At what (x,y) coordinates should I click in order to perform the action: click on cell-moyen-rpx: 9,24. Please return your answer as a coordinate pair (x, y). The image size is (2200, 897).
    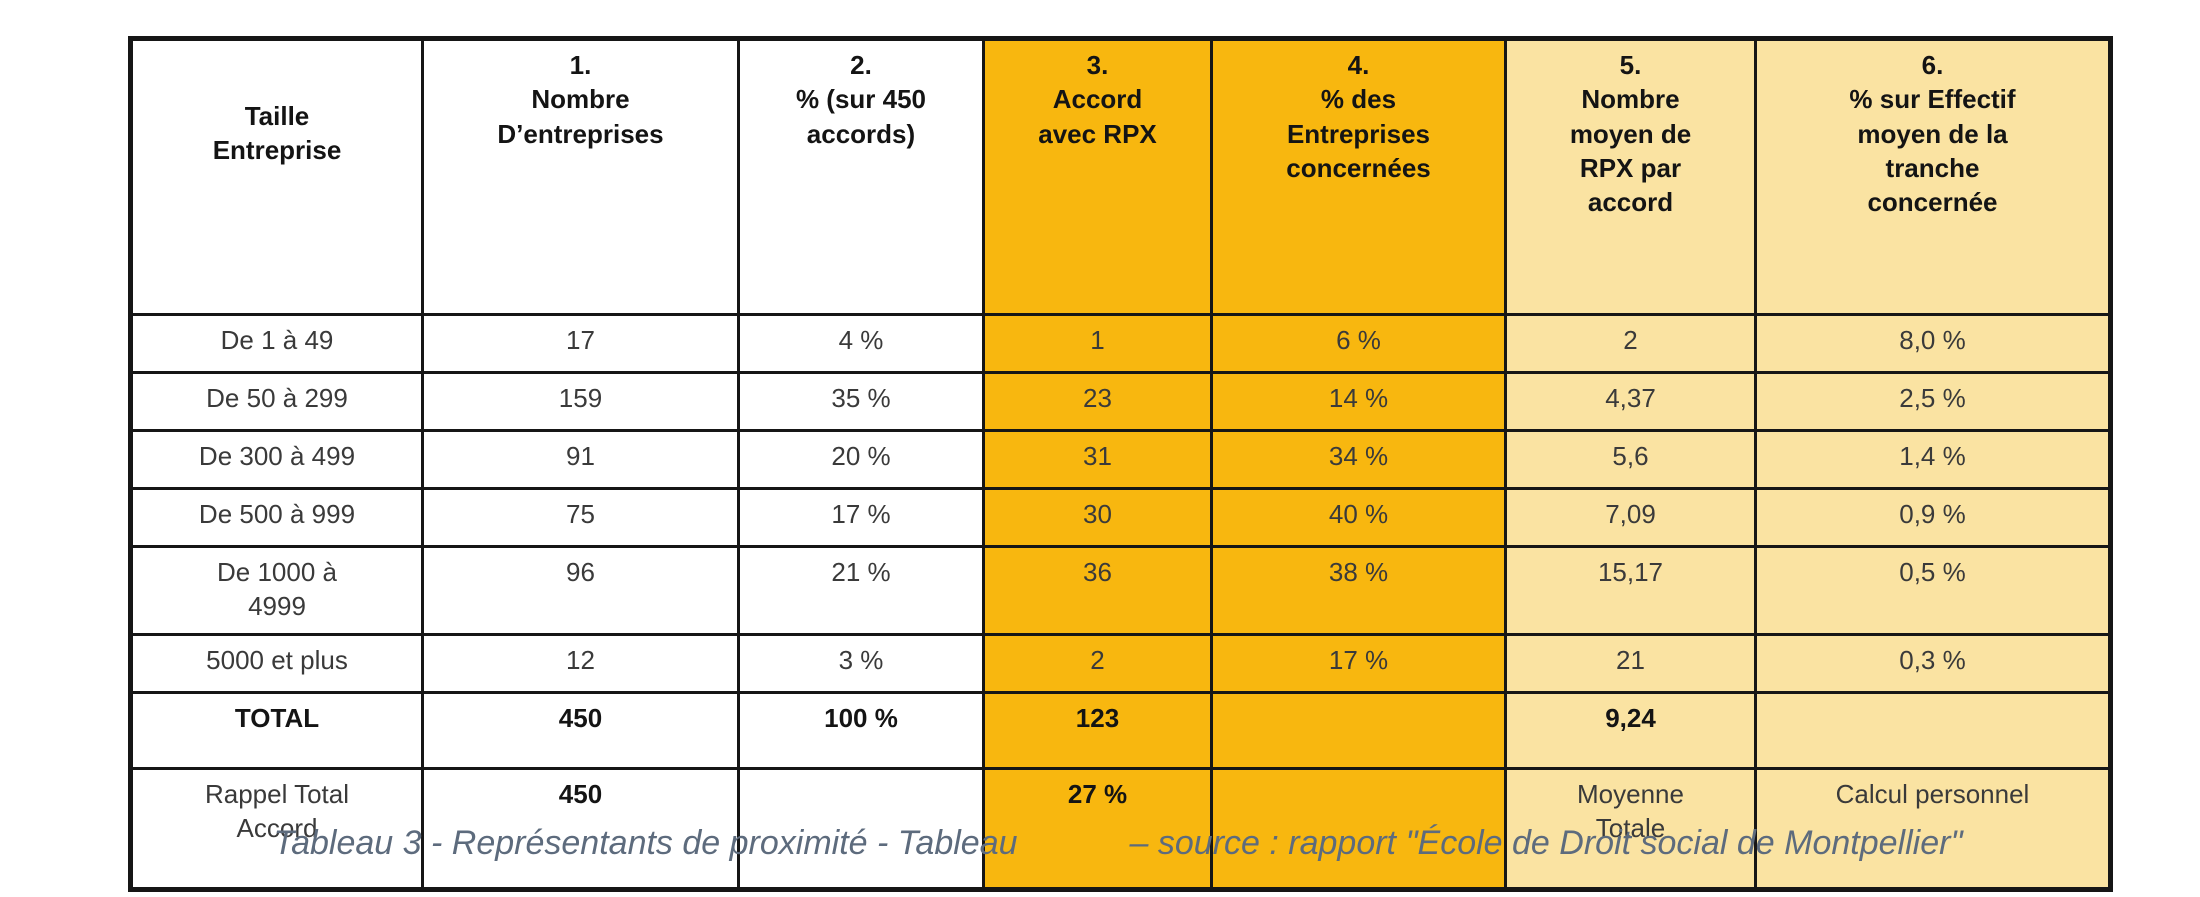
    Looking at the image, I should click on (1630, 730).